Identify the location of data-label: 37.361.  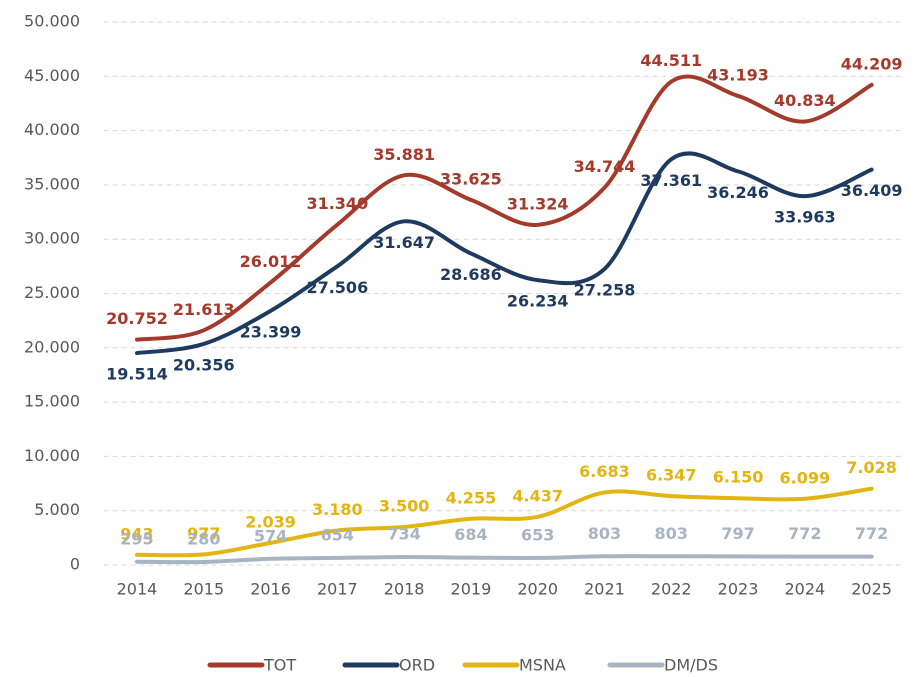
(671, 180).